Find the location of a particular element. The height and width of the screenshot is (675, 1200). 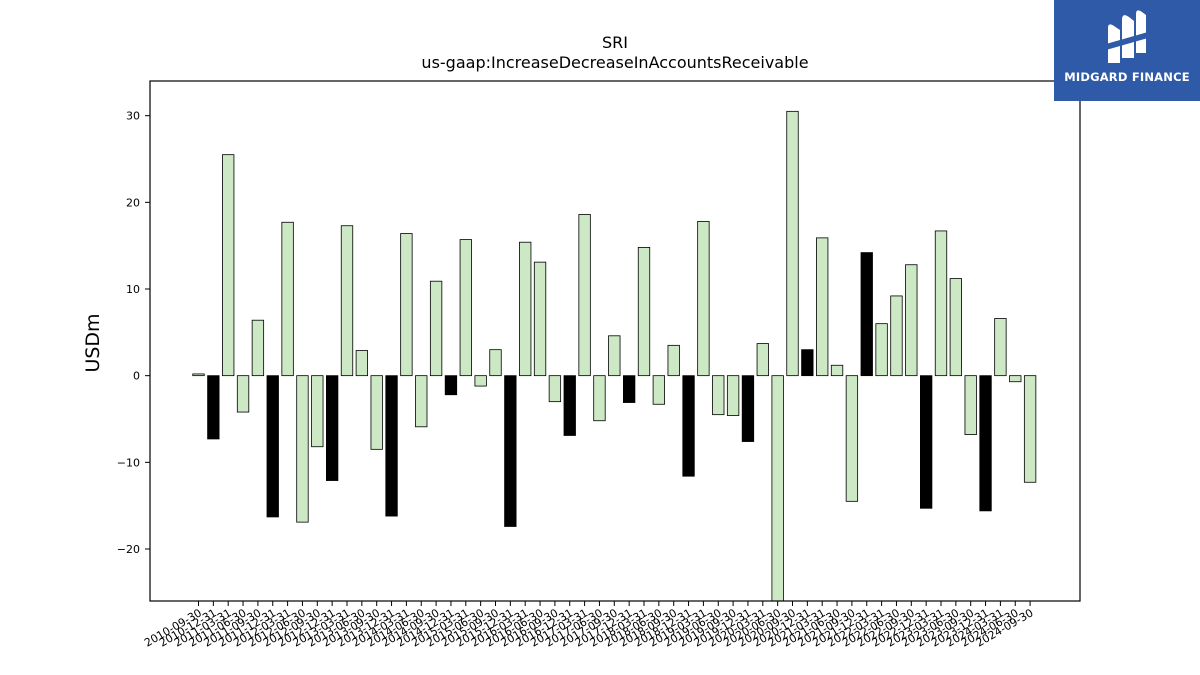

y-tick-label: −10 is located at coordinates (128, 462).